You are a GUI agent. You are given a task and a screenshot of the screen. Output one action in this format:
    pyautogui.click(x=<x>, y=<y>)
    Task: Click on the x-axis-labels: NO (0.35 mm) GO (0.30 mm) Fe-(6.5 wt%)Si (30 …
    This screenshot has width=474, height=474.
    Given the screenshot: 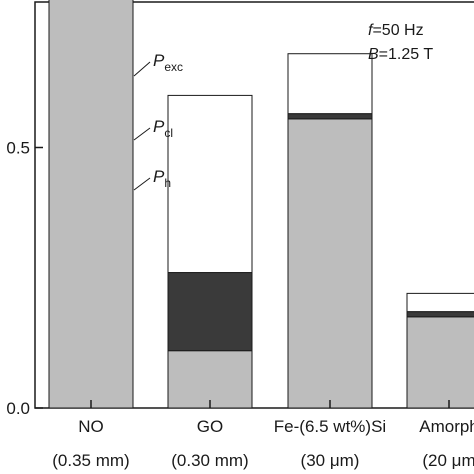 What is the action you would take?
    pyautogui.click(x=263, y=443)
    